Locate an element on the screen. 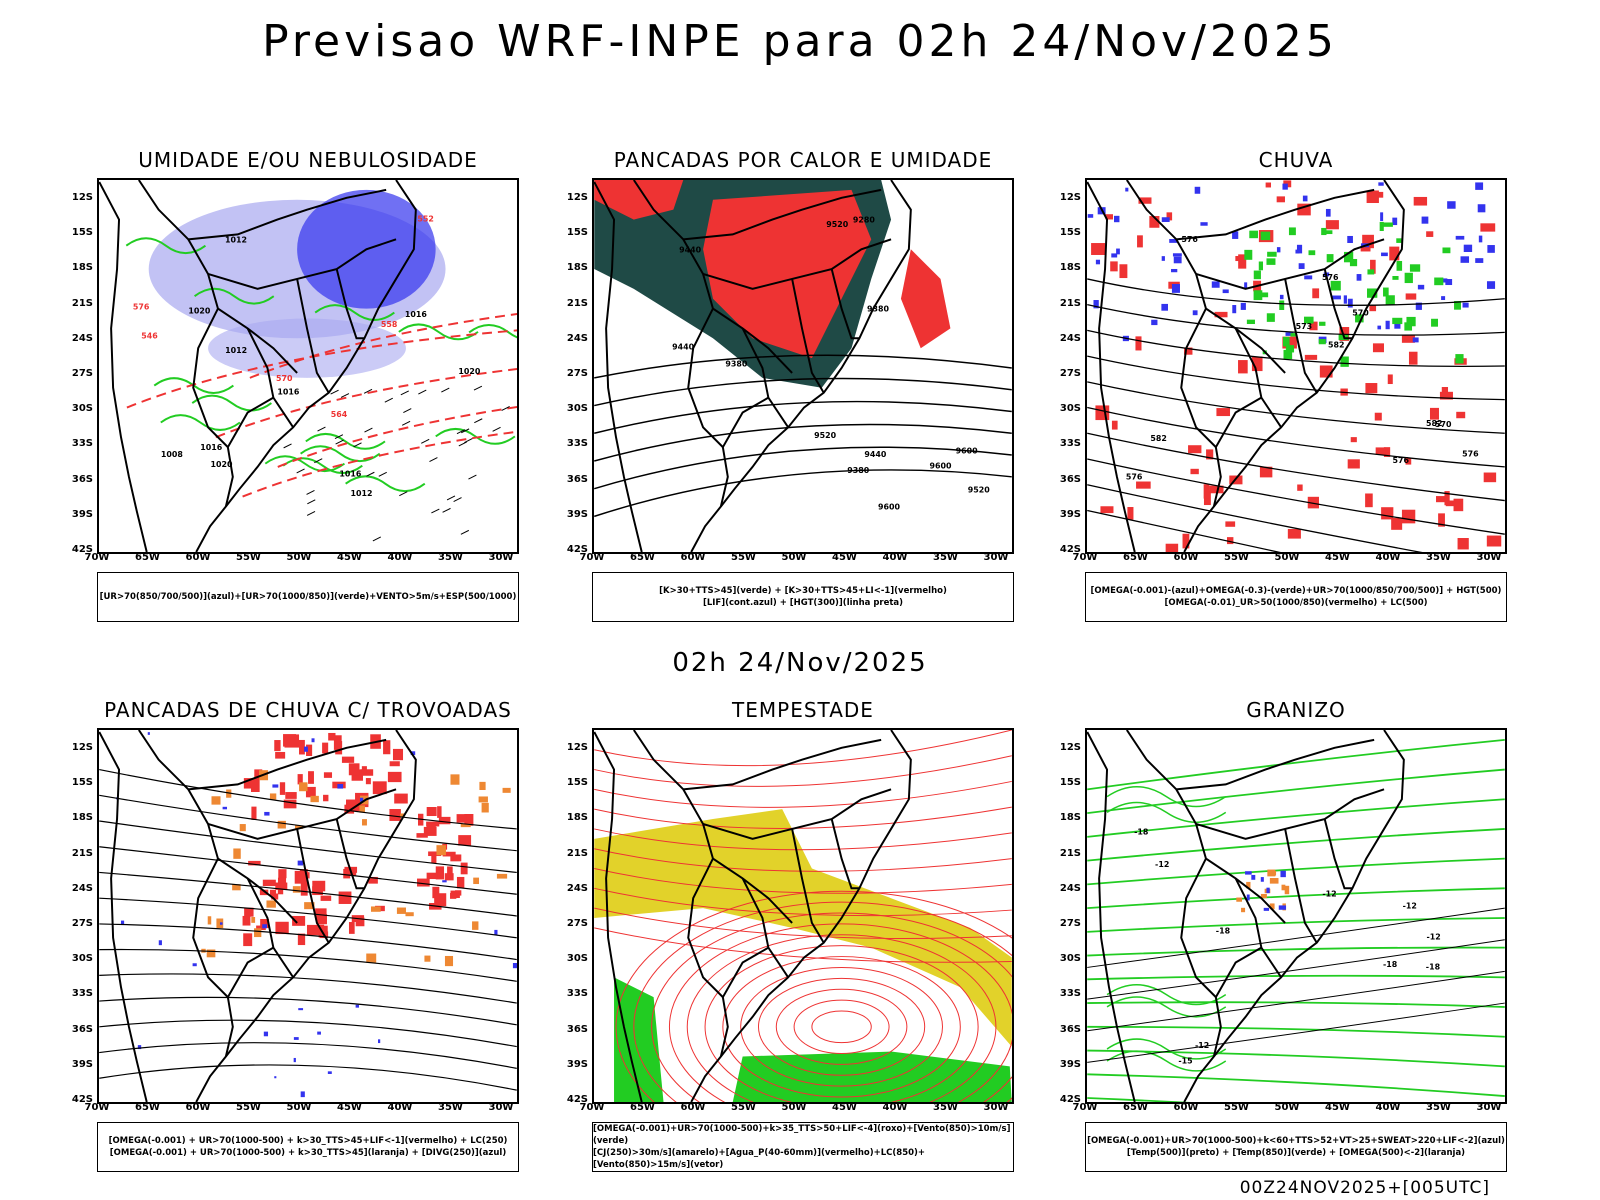 The height and width of the screenshot is (1200, 1600). map-chuva: 582 582 582 576 576 576 573 570 570 576 576 is located at coordinates (1296, 366).